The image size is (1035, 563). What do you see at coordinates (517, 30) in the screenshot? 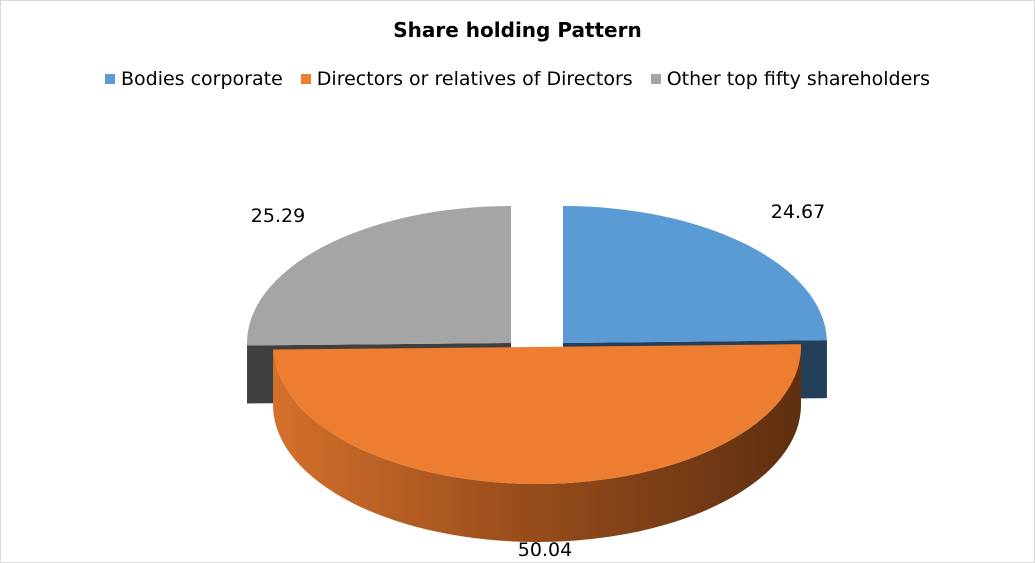
I see `chart-title: Share holding Pattern` at bounding box center [517, 30].